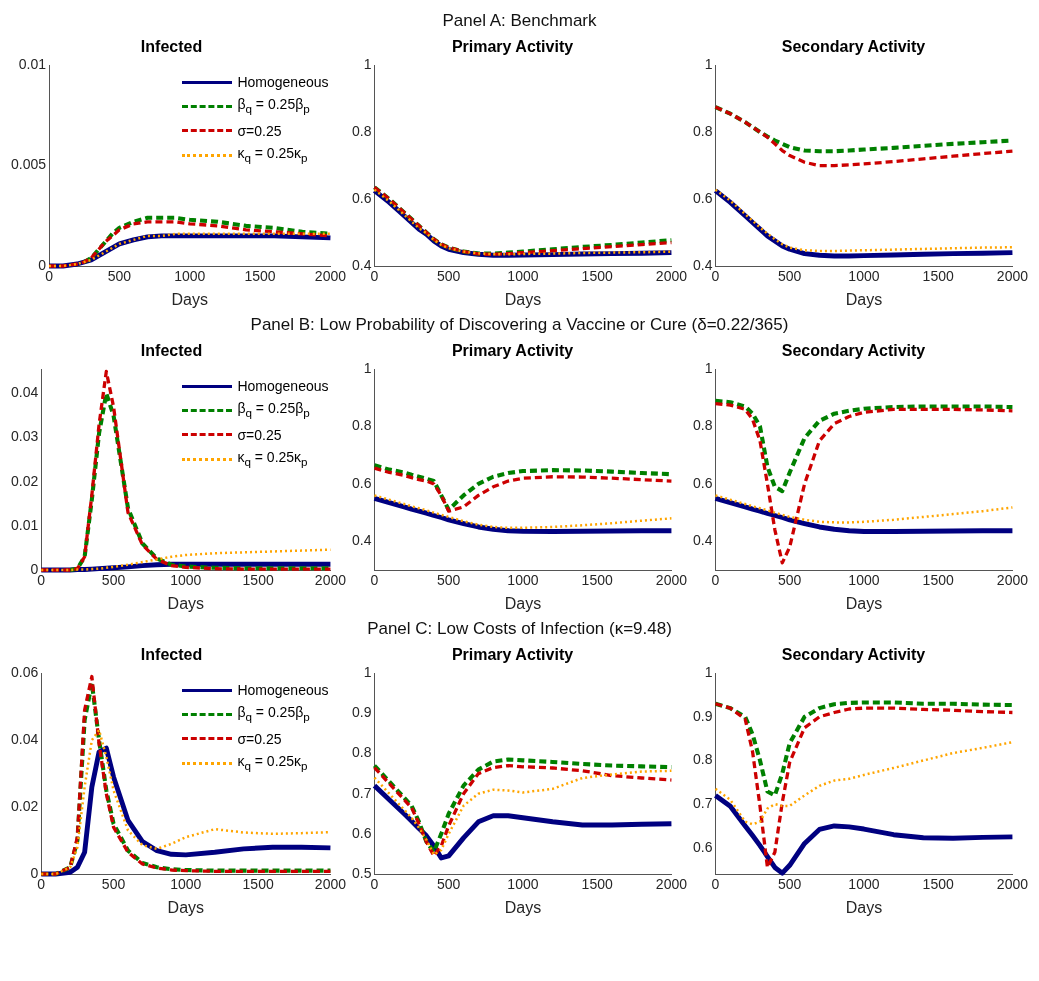 The height and width of the screenshot is (981, 1039). I want to click on y-tick-label: 0.01, so click(32, 64).